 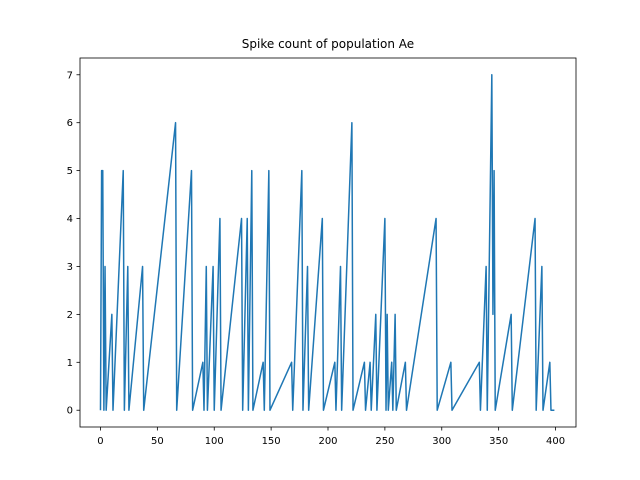 What do you see at coordinates (441, 441) in the screenshot?
I see `x-tick-label: 300` at bounding box center [441, 441].